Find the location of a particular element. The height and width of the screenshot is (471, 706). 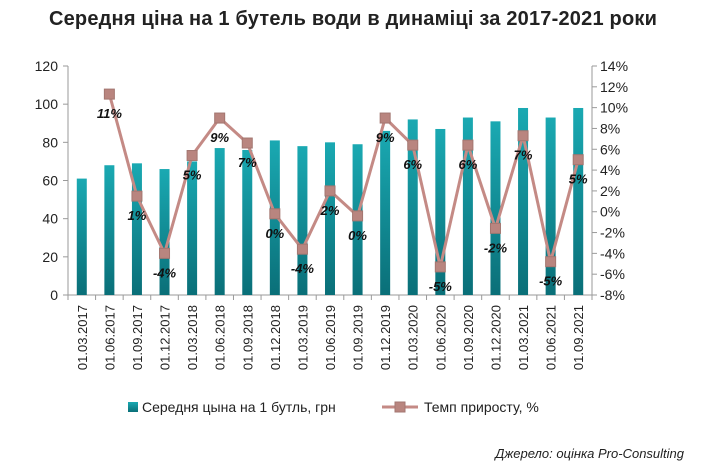

x-tick-label: 01.06.2017 is located at coordinates (109, 337).